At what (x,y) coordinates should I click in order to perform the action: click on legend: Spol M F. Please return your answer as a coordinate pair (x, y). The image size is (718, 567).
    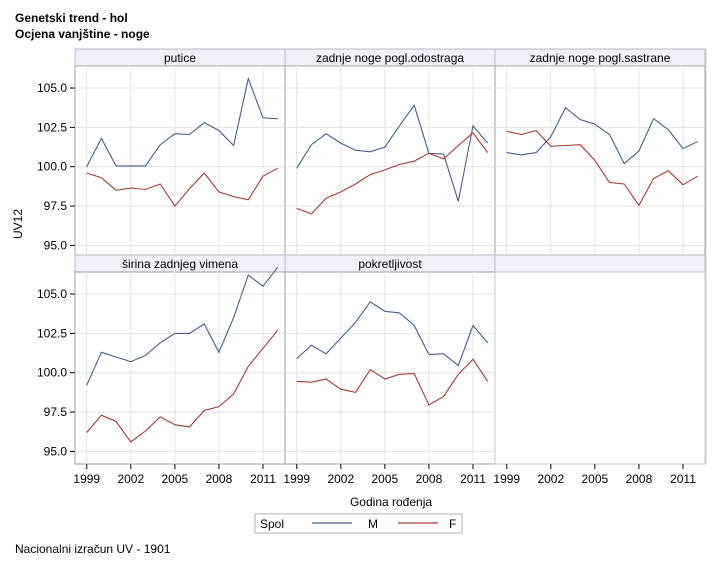
    Looking at the image, I should click on (358, 523).